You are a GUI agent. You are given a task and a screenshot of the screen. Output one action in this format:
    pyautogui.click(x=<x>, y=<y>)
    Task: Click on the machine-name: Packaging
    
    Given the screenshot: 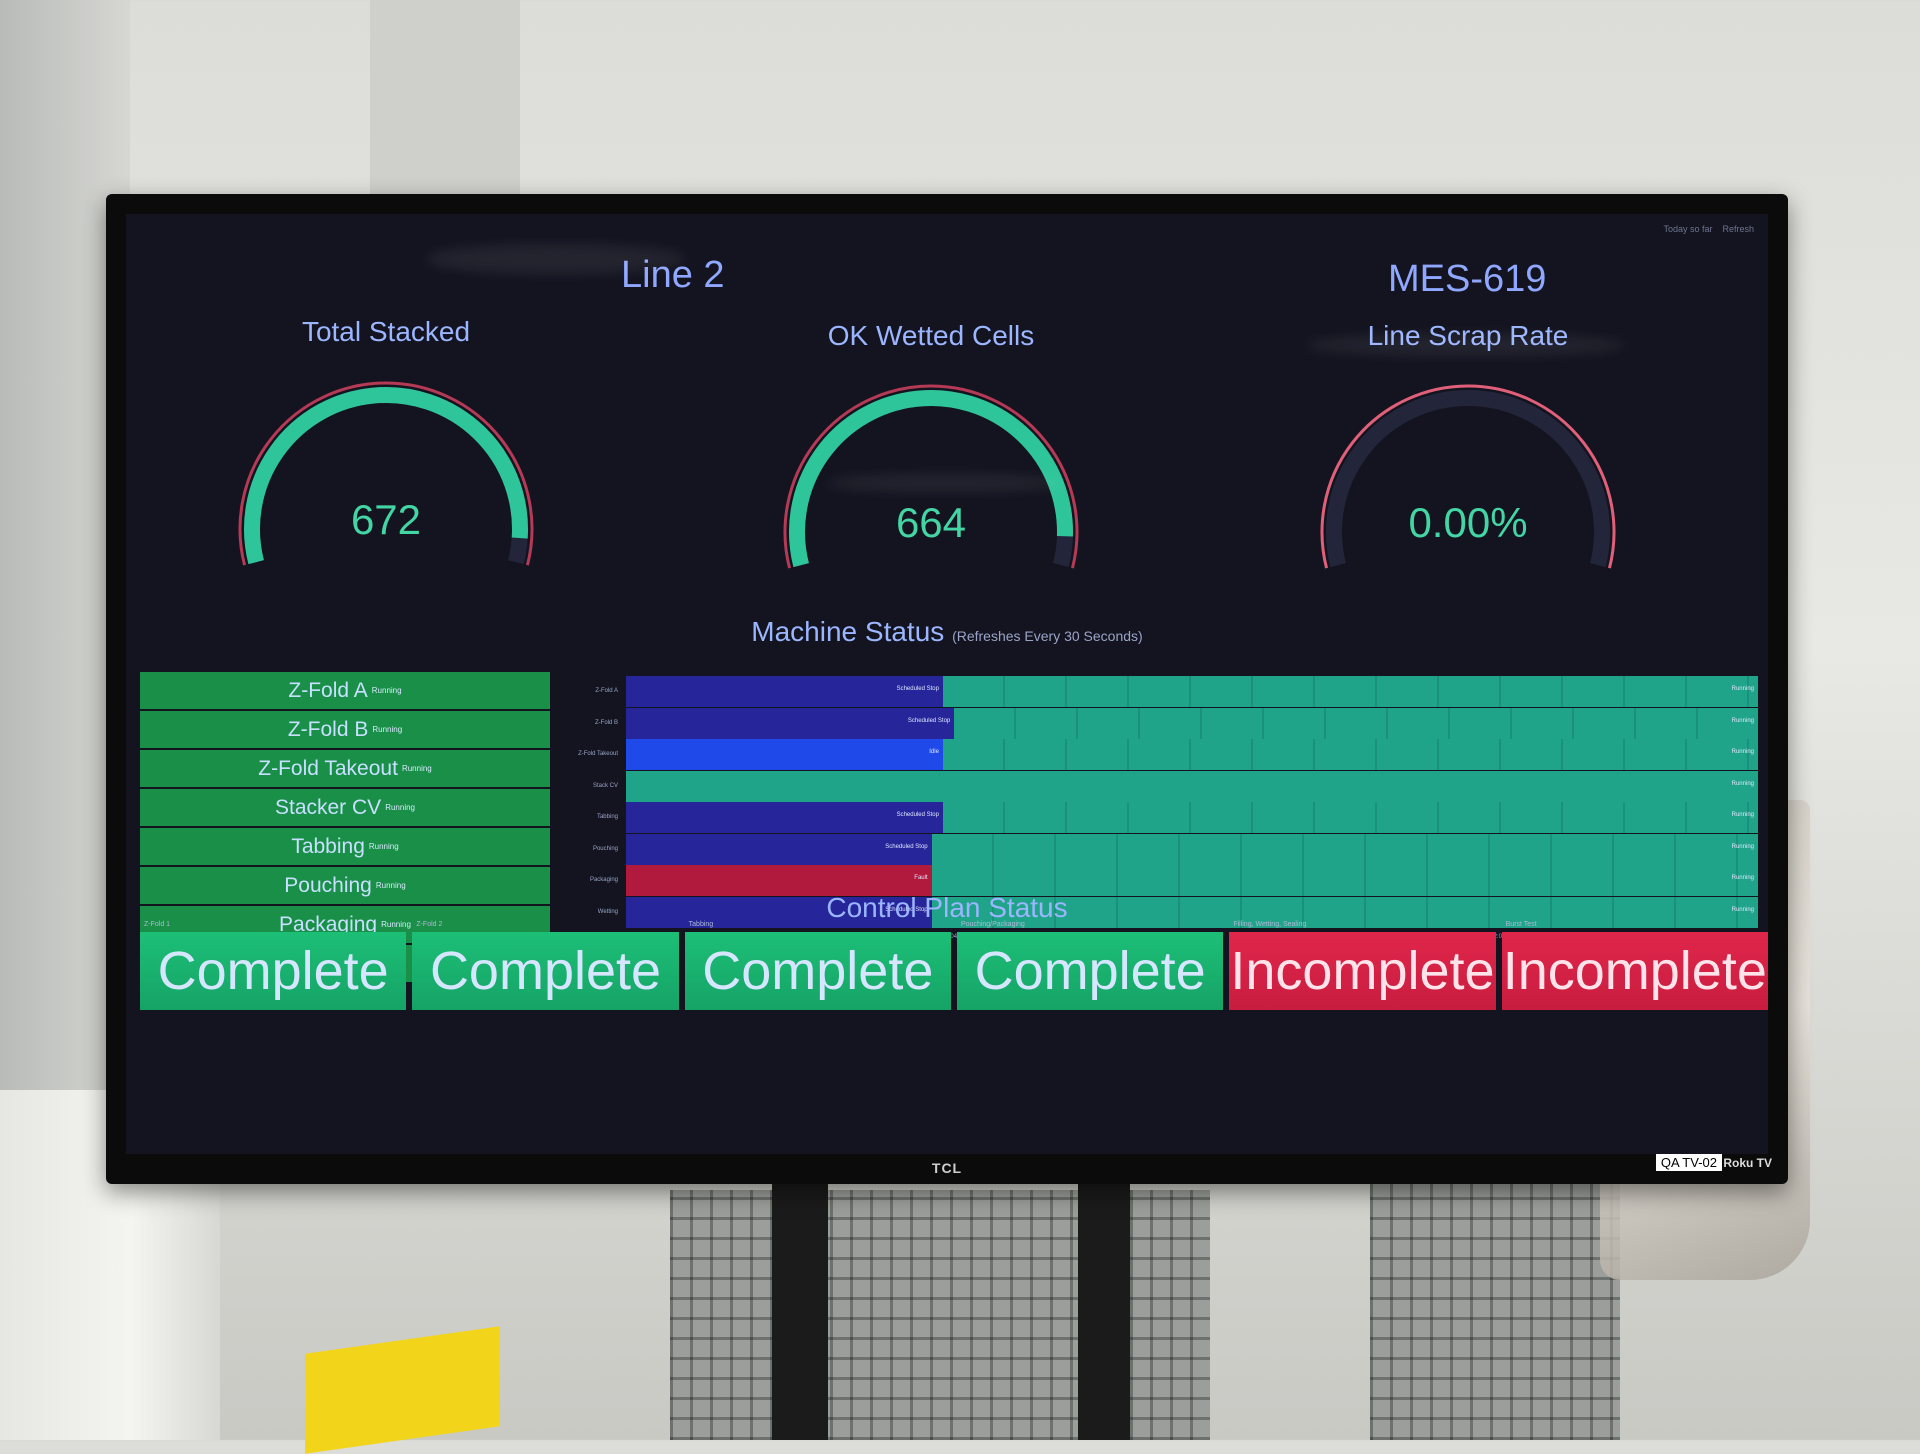 What is the action you would take?
    pyautogui.click(x=328, y=924)
    